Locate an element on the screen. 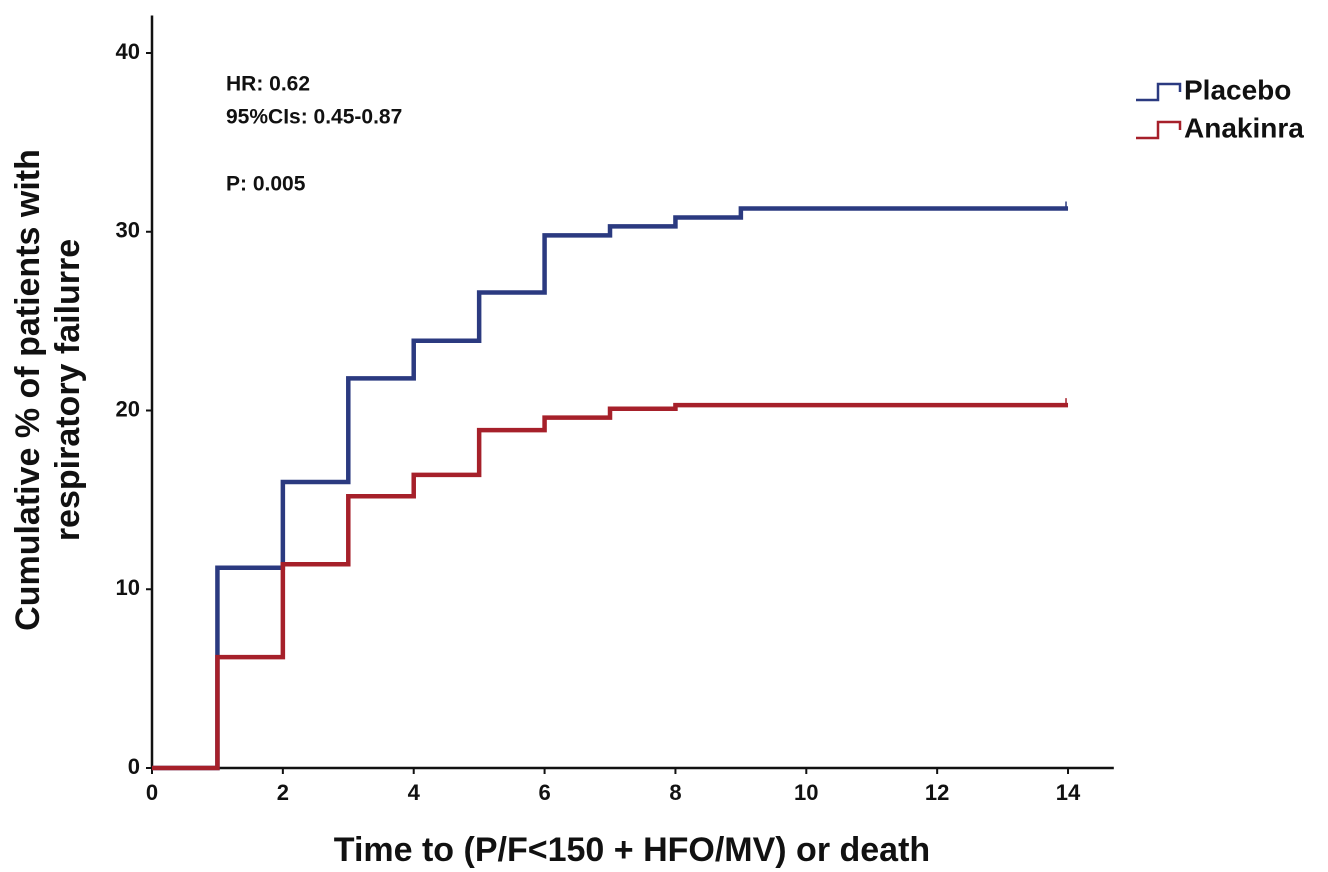 This screenshot has height=872, width=1328. y-tick-label: 10 is located at coordinates (128, 587).